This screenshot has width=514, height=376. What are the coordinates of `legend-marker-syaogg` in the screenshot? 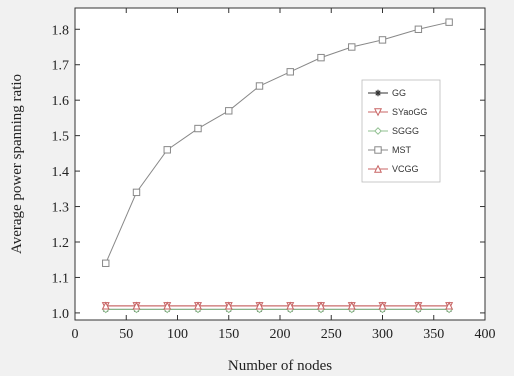 It's located at (378, 112).